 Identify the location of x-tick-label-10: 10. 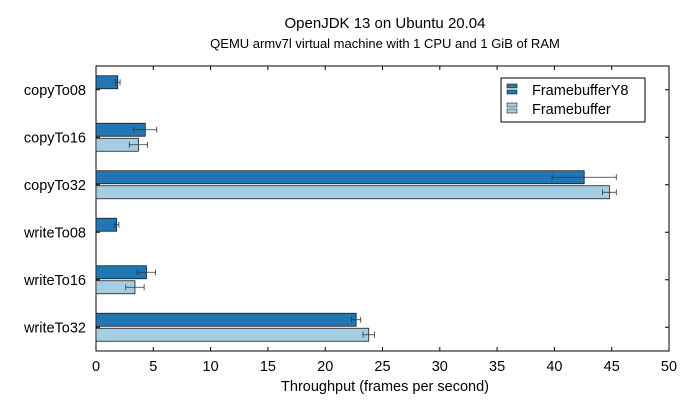
(211, 367).